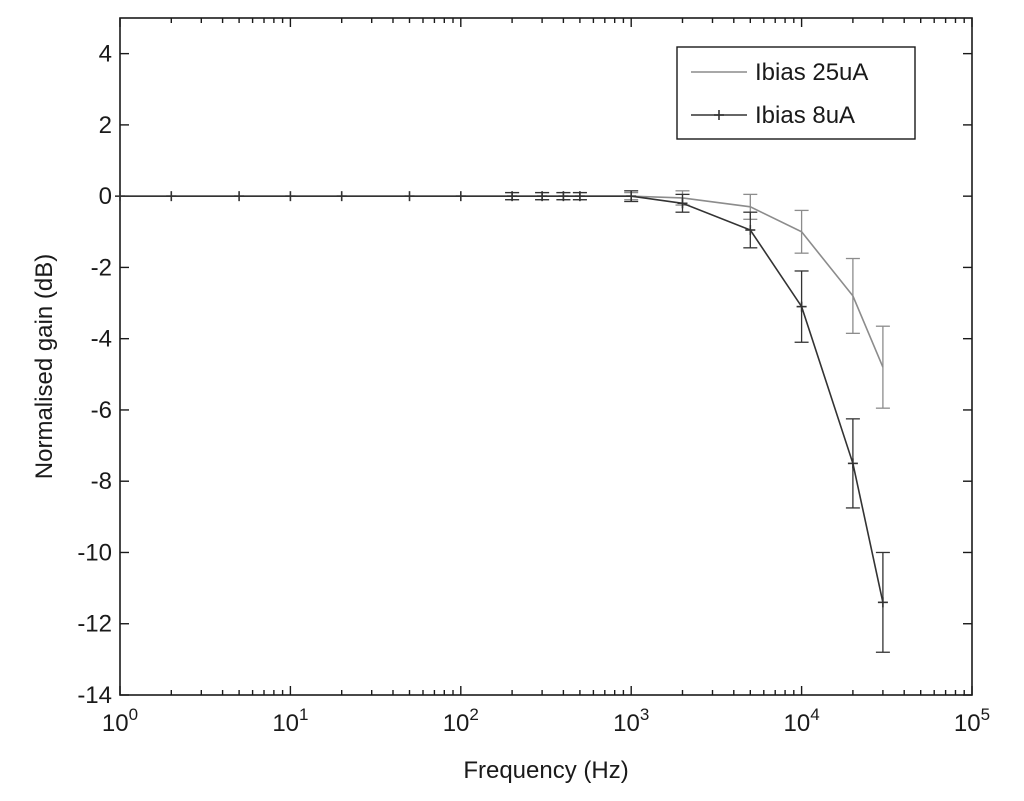  I want to click on legend-entry-ibias-25ua: Ibias 25uA, so click(811, 72).